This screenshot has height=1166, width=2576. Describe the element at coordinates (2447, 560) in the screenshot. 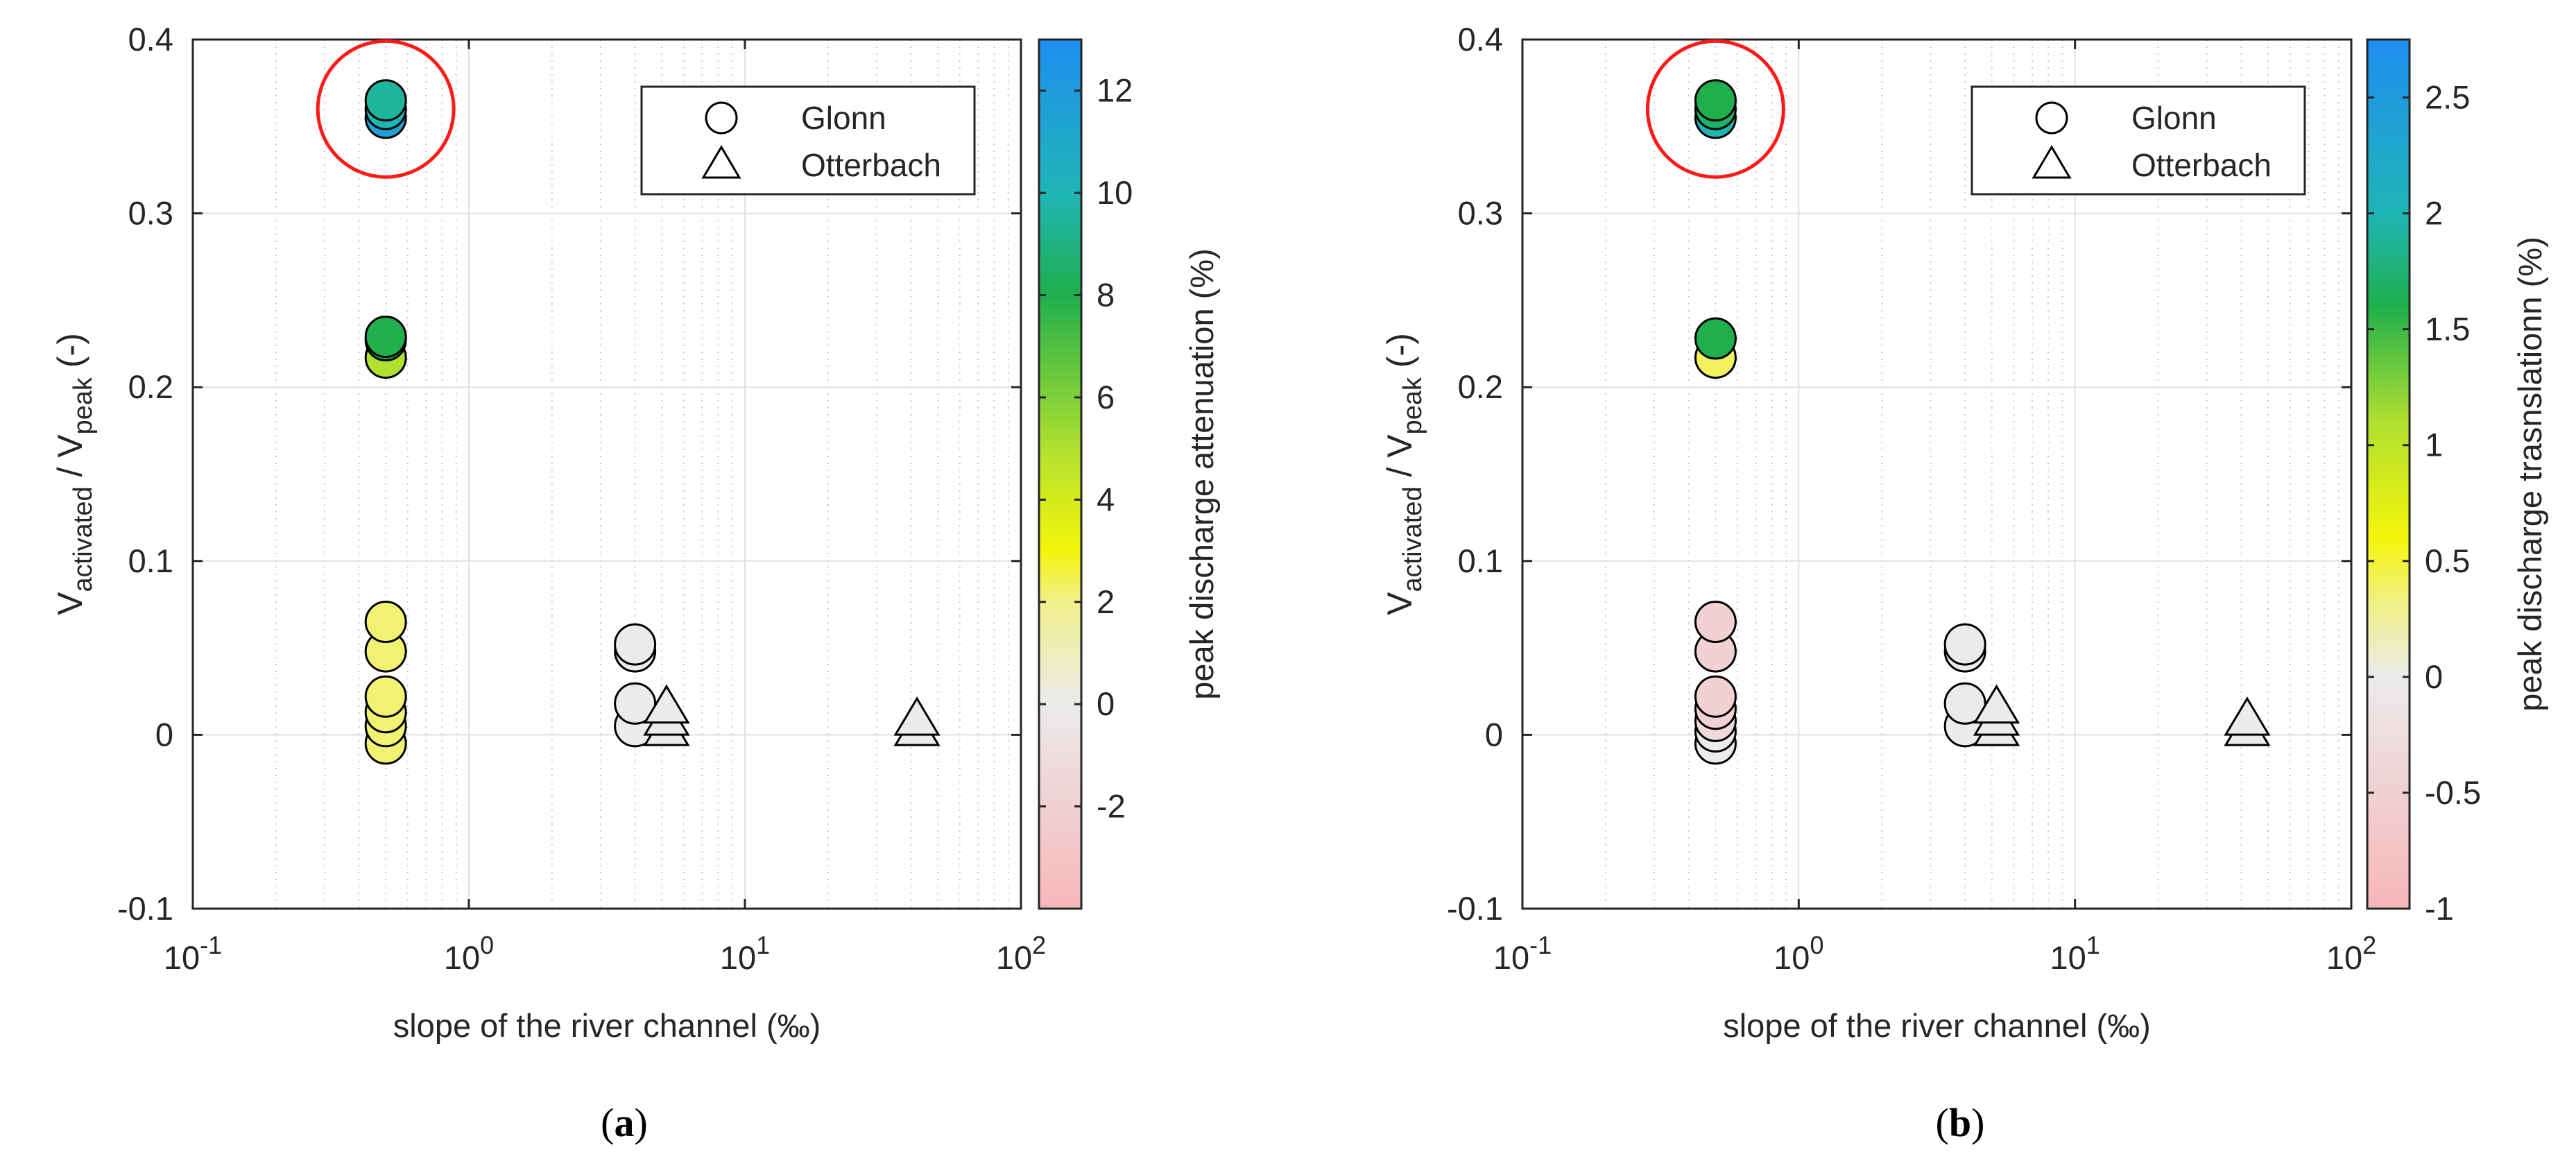

I see `colorbar-tick-label: 0.5` at that location.